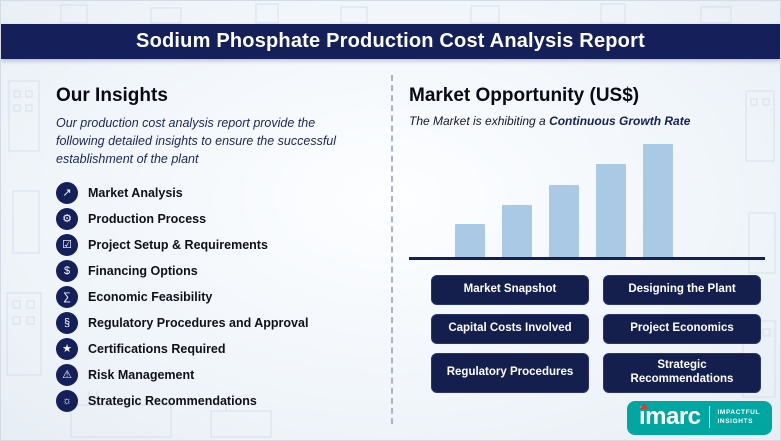 The width and height of the screenshot is (781, 441). What do you see at coordinates (215, 192) in the screenshot?
I see `list-item: ↗ Market Analysis` at bounding box center [215, 192].